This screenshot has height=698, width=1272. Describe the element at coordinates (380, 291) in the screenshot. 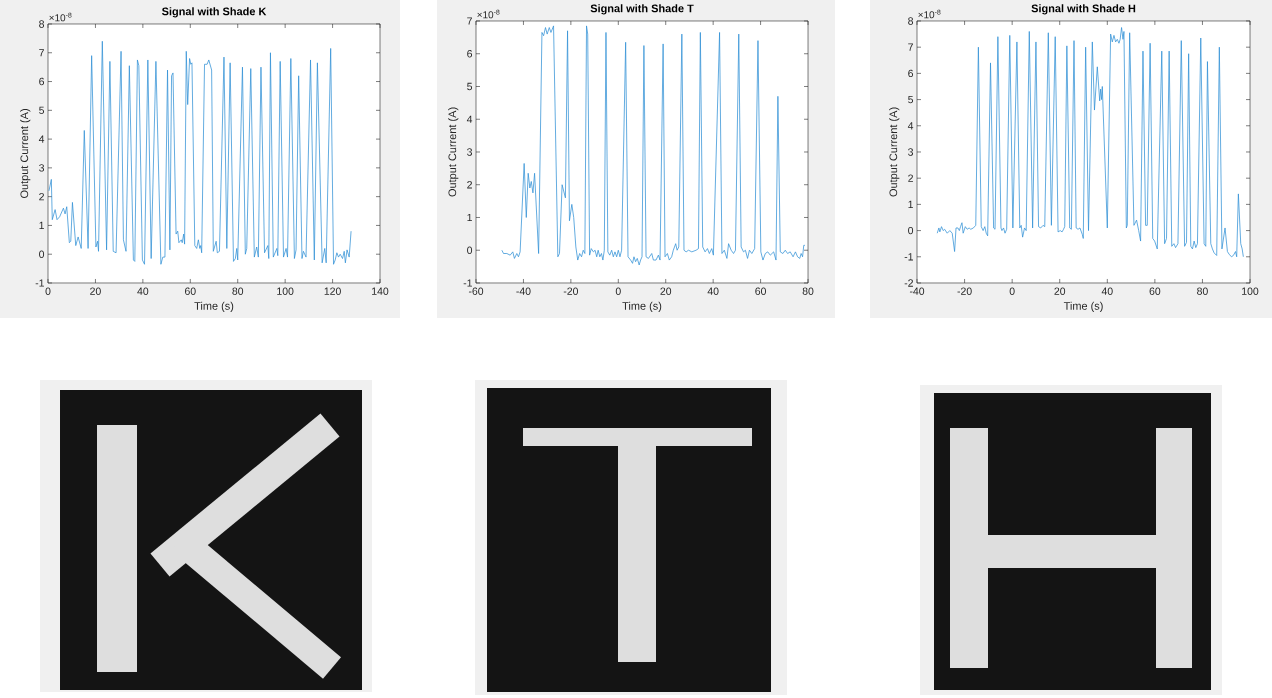

I see `x-tick-label: 140` at that location.